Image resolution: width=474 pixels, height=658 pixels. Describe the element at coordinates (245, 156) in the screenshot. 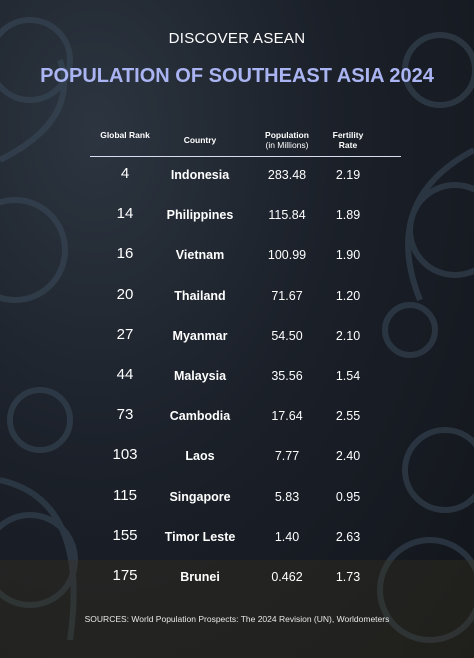

I see `header-rule` at that location.